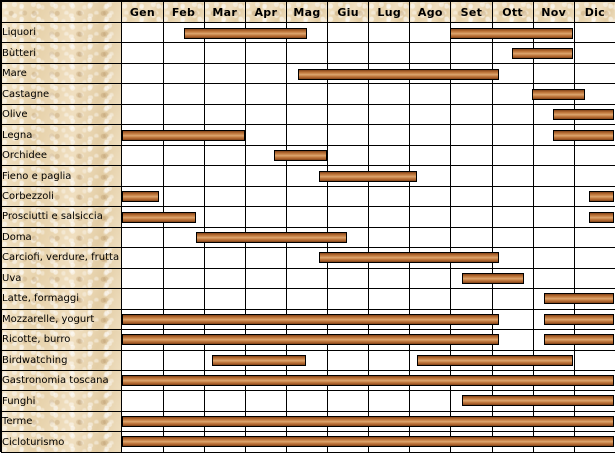  Describe the element at coordinates (62, 73) in the screenshot. I see `row-label-mare: Mare` at that location.